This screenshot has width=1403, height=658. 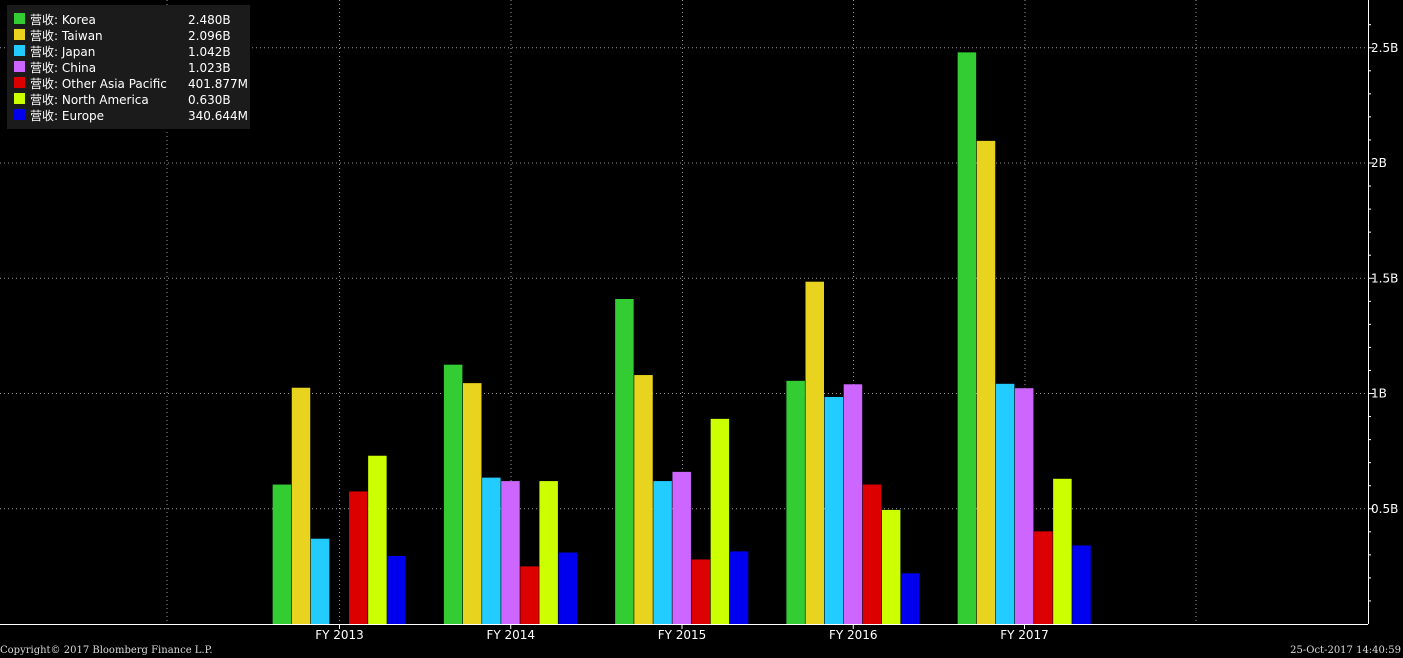 What do you see at coordinates (510, 635) in the screenshot?
I see `x-tick-label: FY 2014` at bounding box center [510, 635].